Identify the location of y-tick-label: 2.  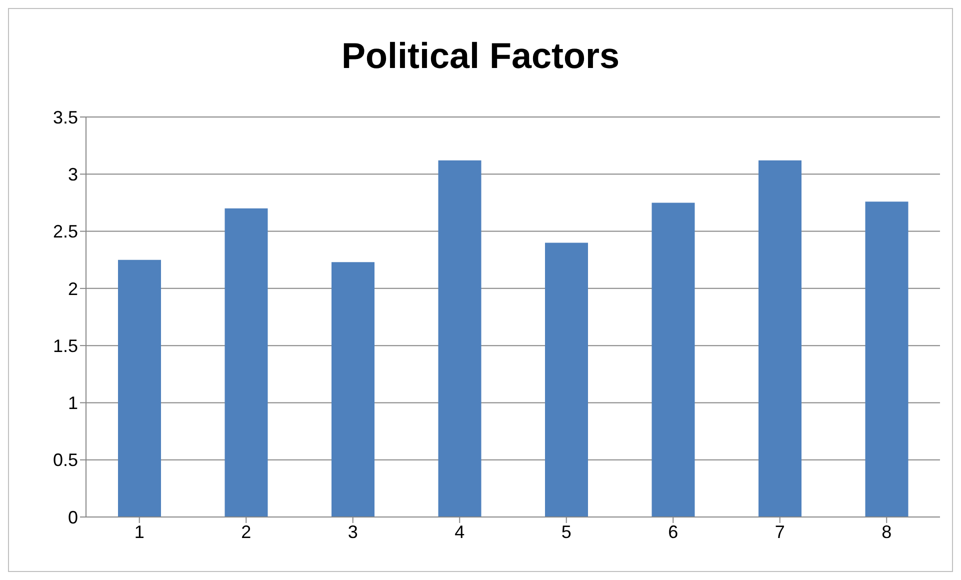
(73, 288).